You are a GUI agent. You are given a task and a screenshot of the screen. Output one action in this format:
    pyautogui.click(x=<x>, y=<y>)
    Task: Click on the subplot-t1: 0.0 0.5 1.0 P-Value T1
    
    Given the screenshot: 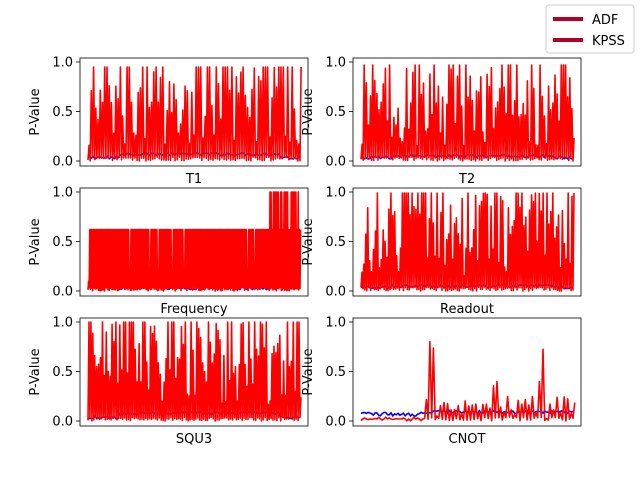 What is the action you would take?
    pyautogui.click(x=168, y=121)
    